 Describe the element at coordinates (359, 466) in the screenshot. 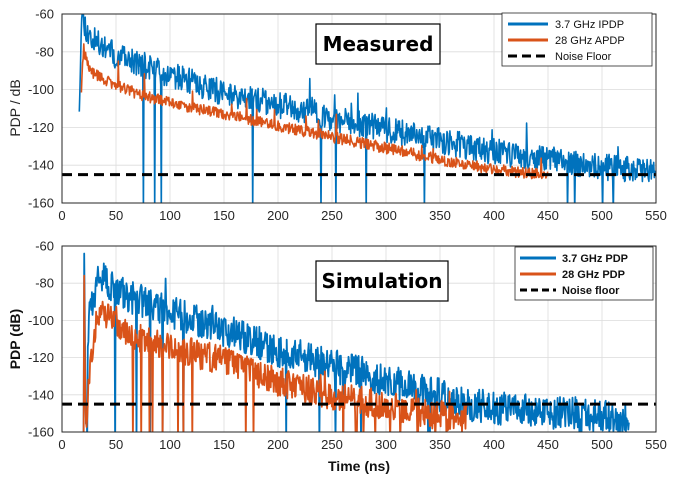

I see `x-axis-label: Time (ns)` at that location.